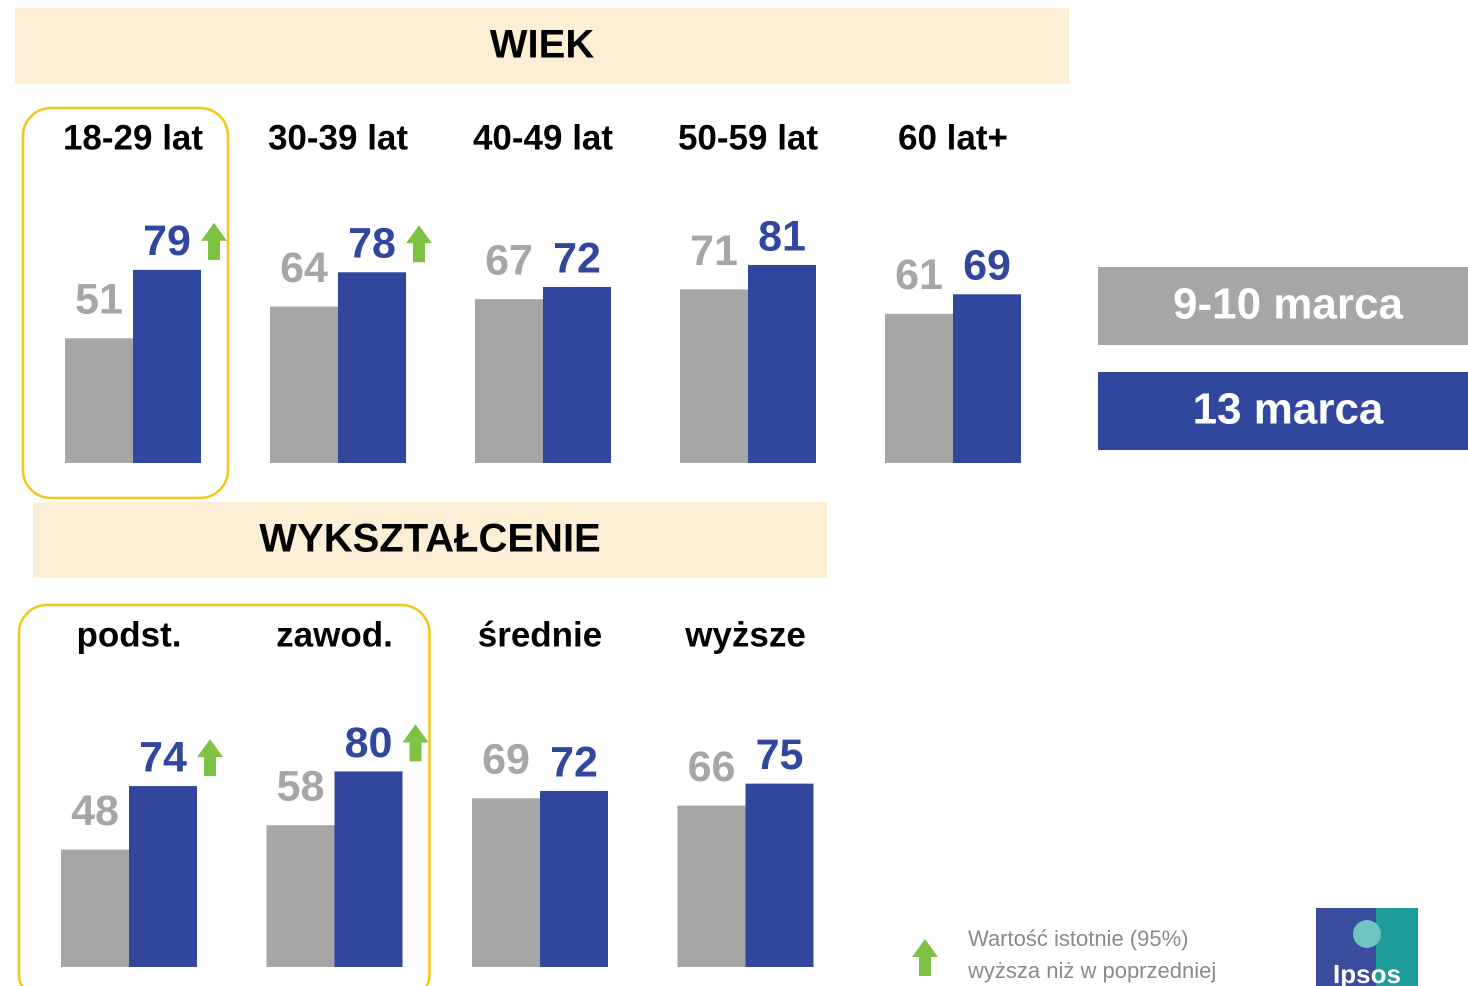  What do you see at coordinates (953, 137) in the screenshot?
I see `group-label: 60 lat+` at bounding box center [953, 137].